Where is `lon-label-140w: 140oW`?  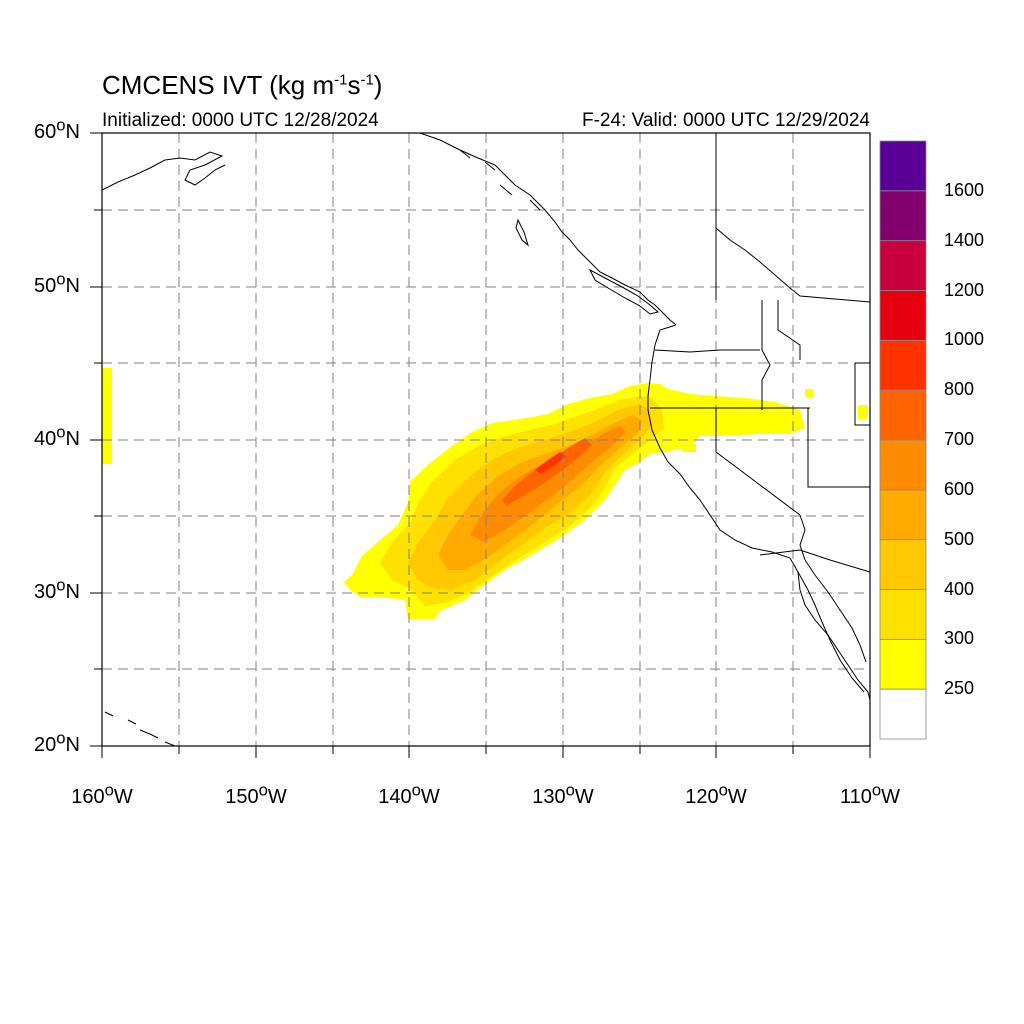
lon-label-140w: 140oW is located at coordinates (409, 794).